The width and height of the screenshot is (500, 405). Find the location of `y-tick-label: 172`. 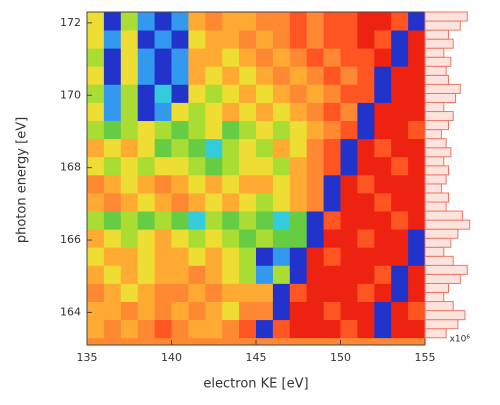

y-tick-label: 172 is located at coordinates (70, 22).